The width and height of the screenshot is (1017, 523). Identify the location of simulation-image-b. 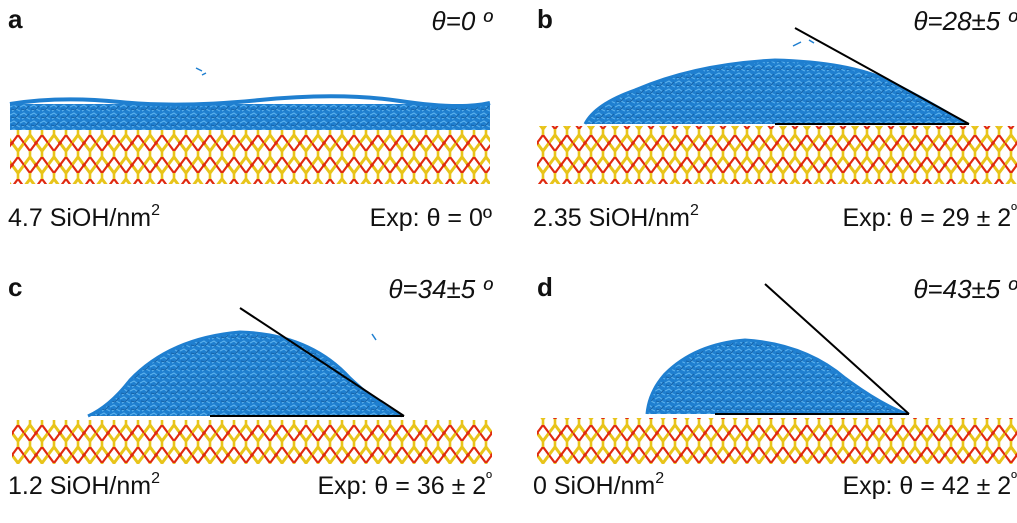
(777, 105).